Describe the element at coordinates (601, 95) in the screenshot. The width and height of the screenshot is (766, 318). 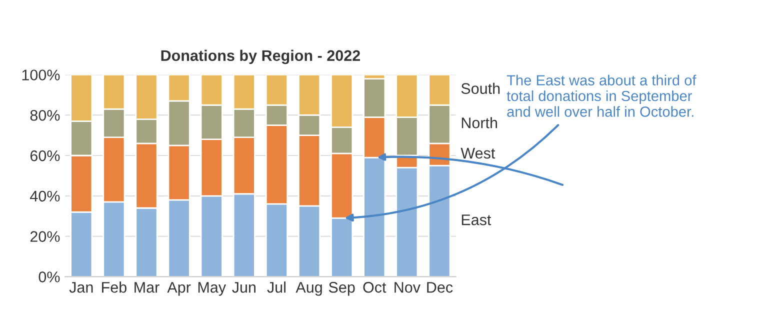
I see `annotation: The East was about a third of total donations in September and well over half in October.` at that location.